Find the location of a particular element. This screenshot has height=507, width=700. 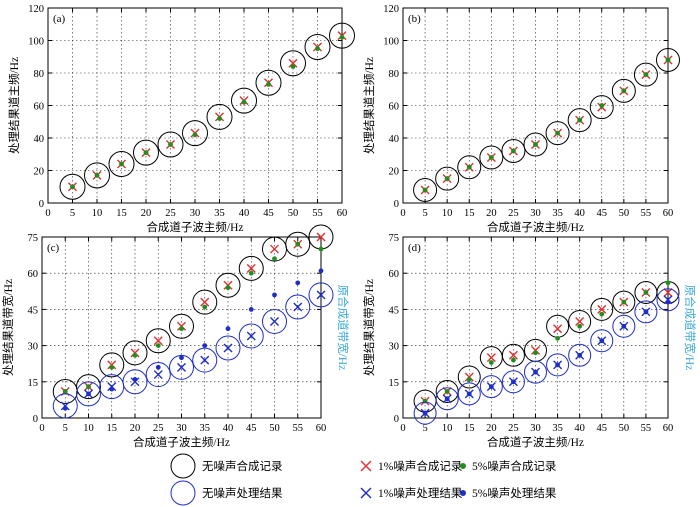

x-tick-label: 40 is located at coordinates (244, 213).